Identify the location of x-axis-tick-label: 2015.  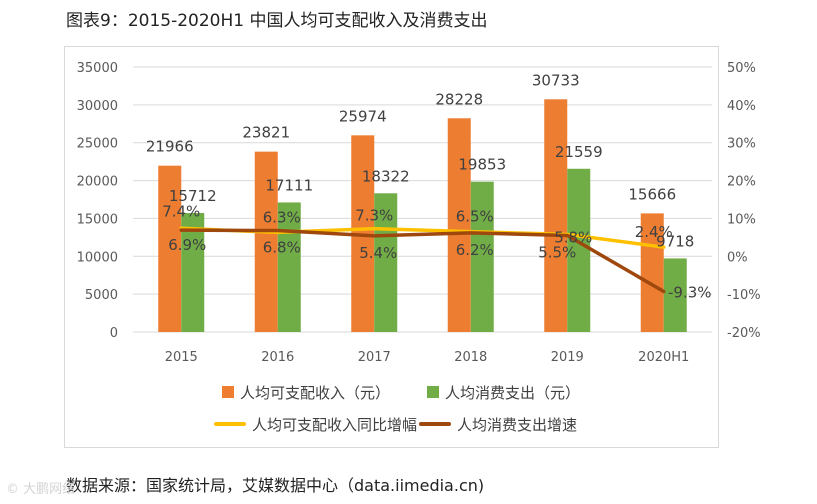
(181, 357).